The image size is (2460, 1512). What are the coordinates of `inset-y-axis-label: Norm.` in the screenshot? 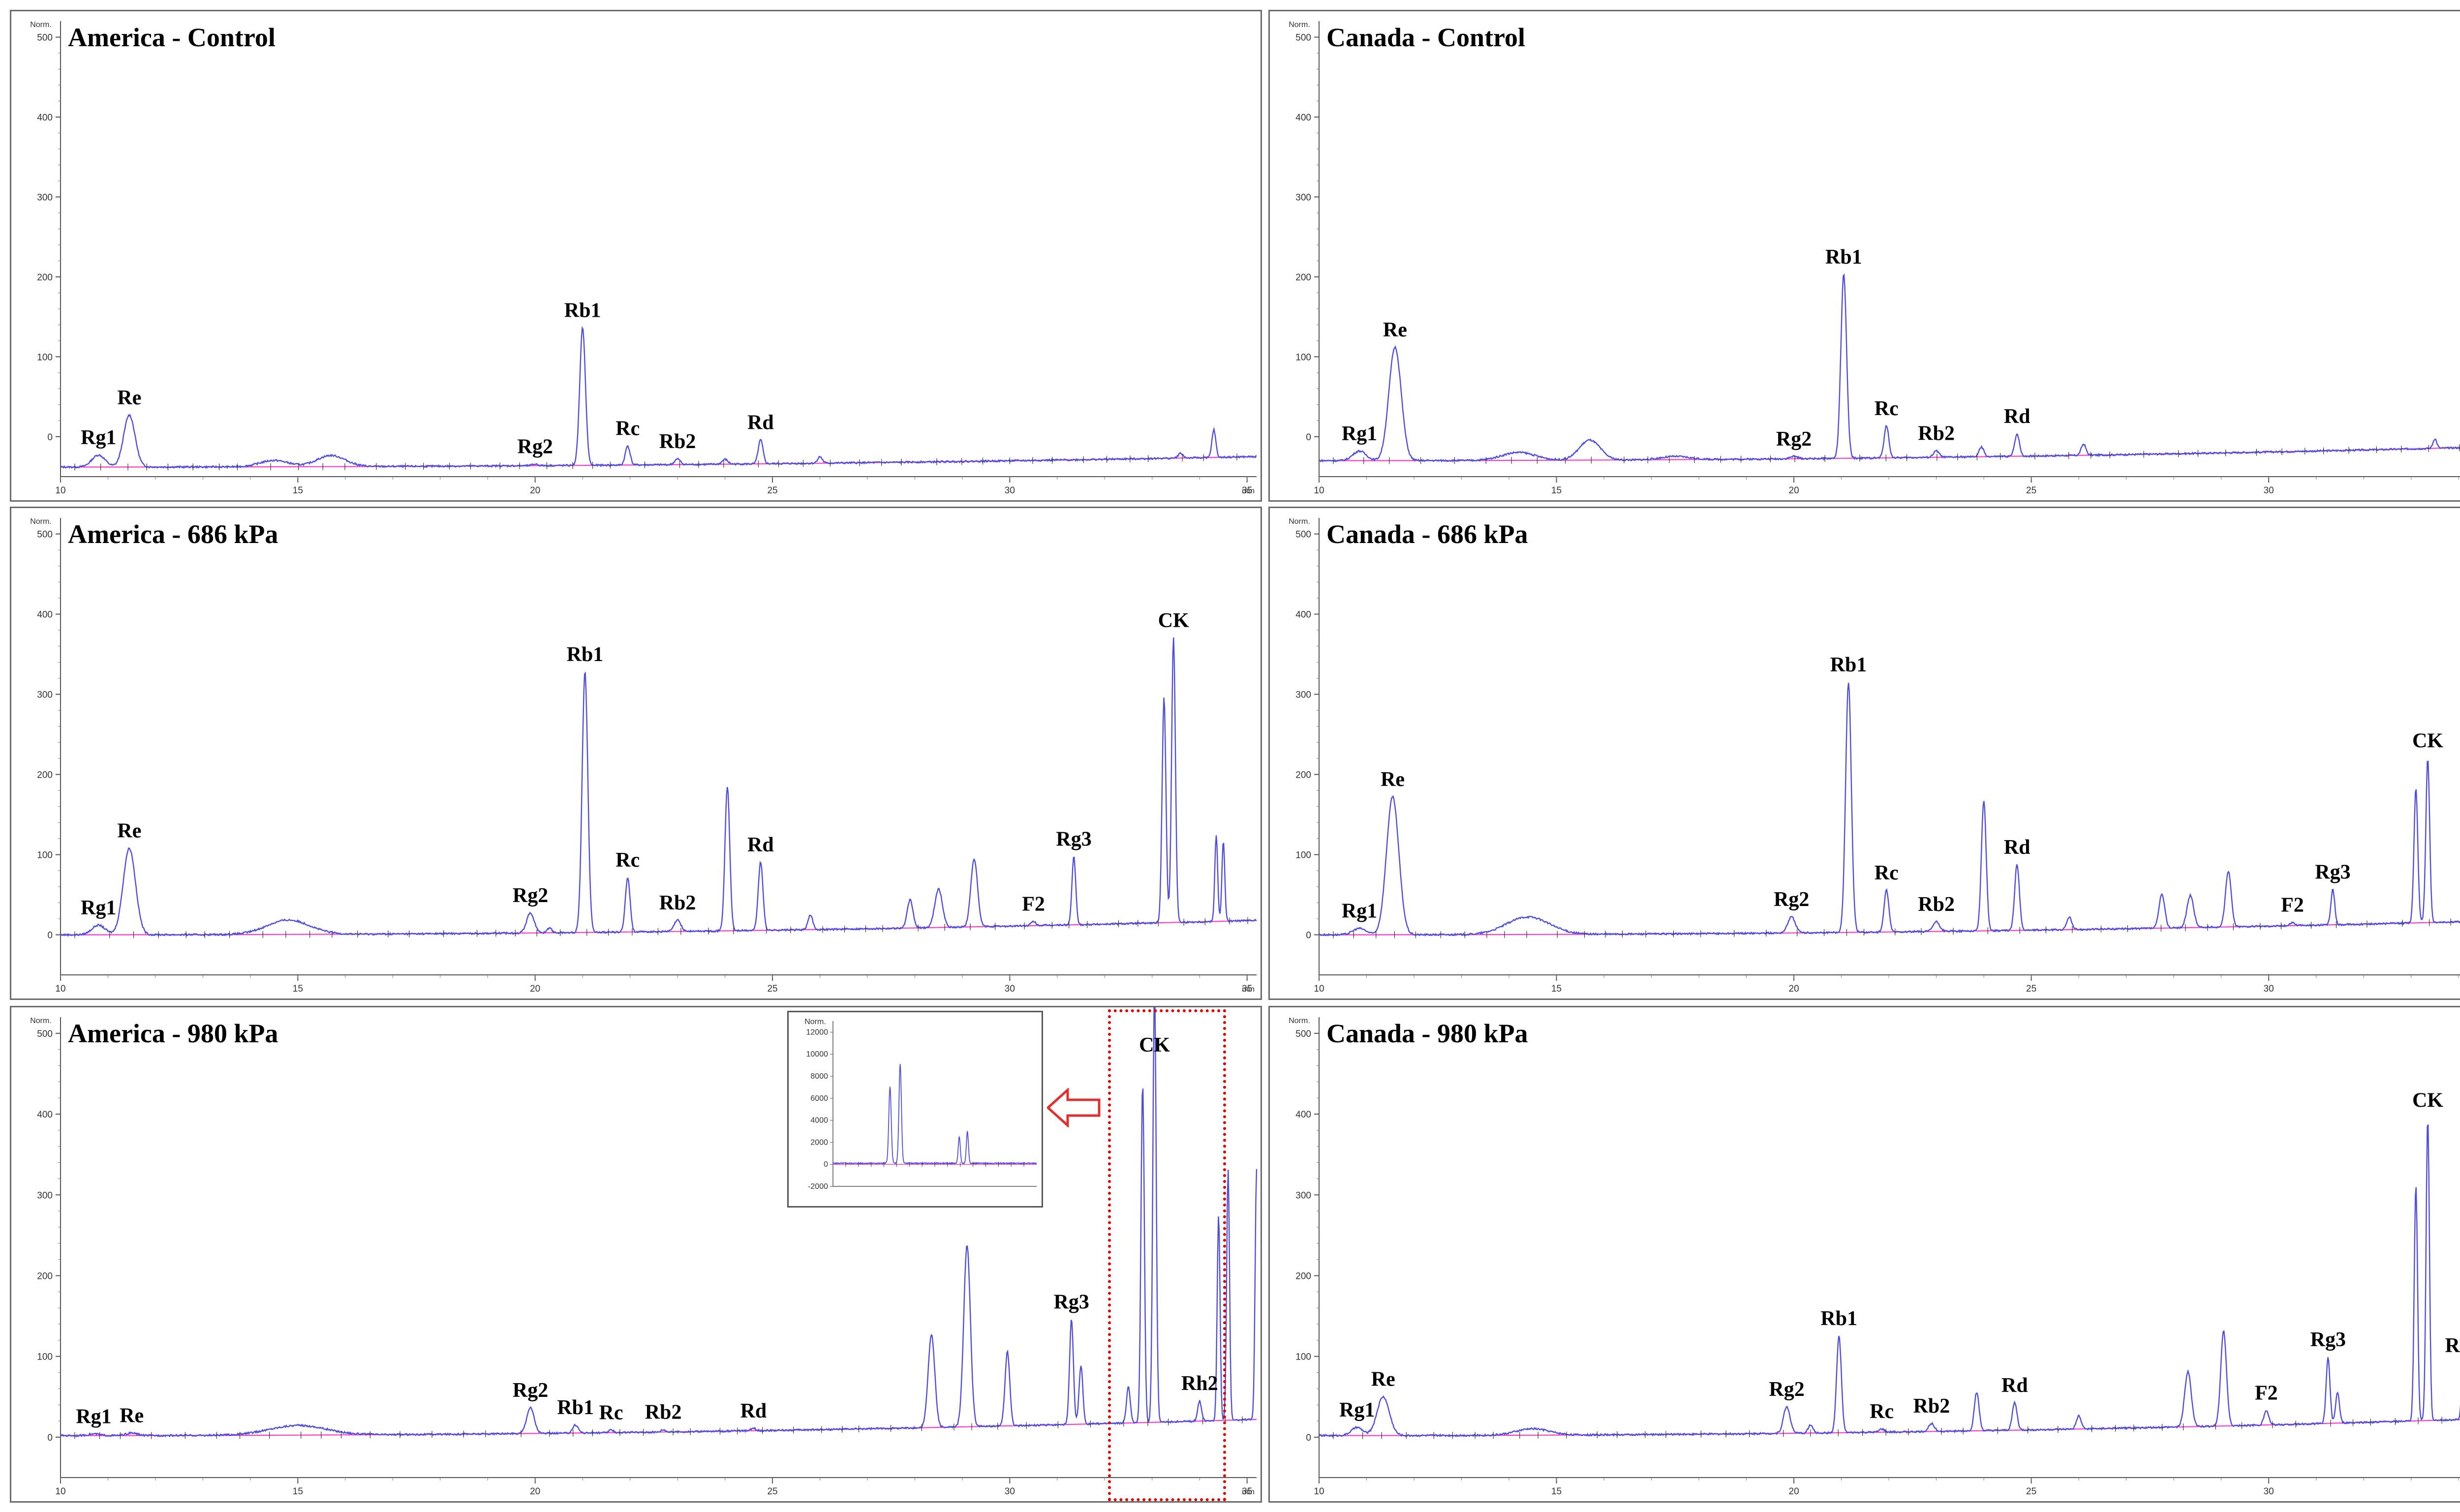 It's located at (815, 1022).